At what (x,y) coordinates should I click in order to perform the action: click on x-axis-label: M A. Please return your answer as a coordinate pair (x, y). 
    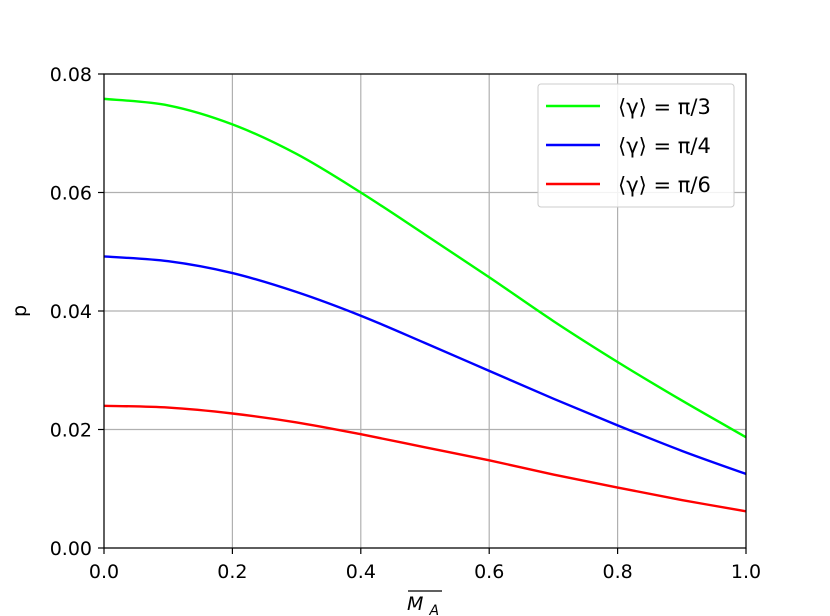
    Looking at the image, I should click on (424, 603).